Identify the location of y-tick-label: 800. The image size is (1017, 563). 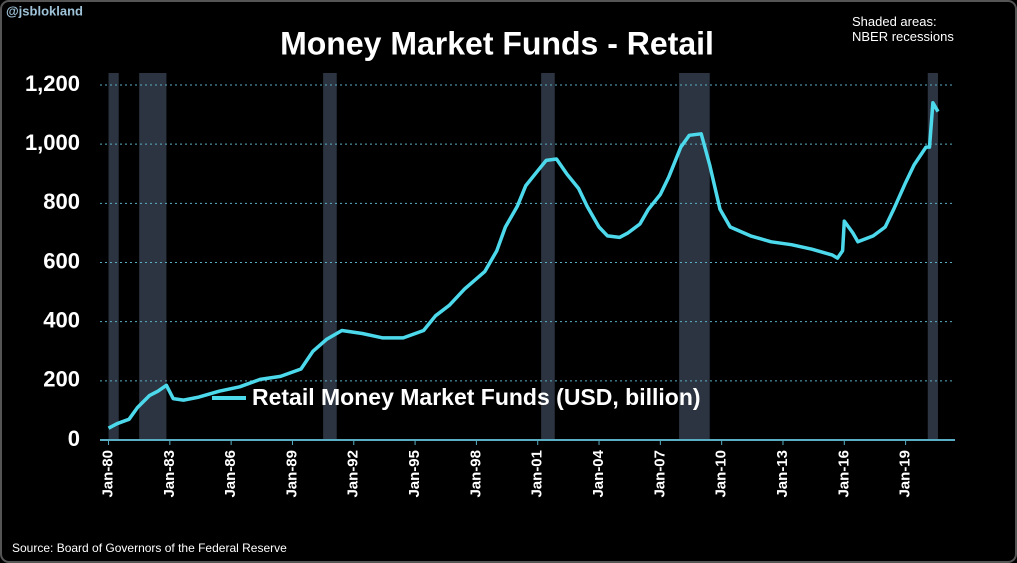
(61, 201).